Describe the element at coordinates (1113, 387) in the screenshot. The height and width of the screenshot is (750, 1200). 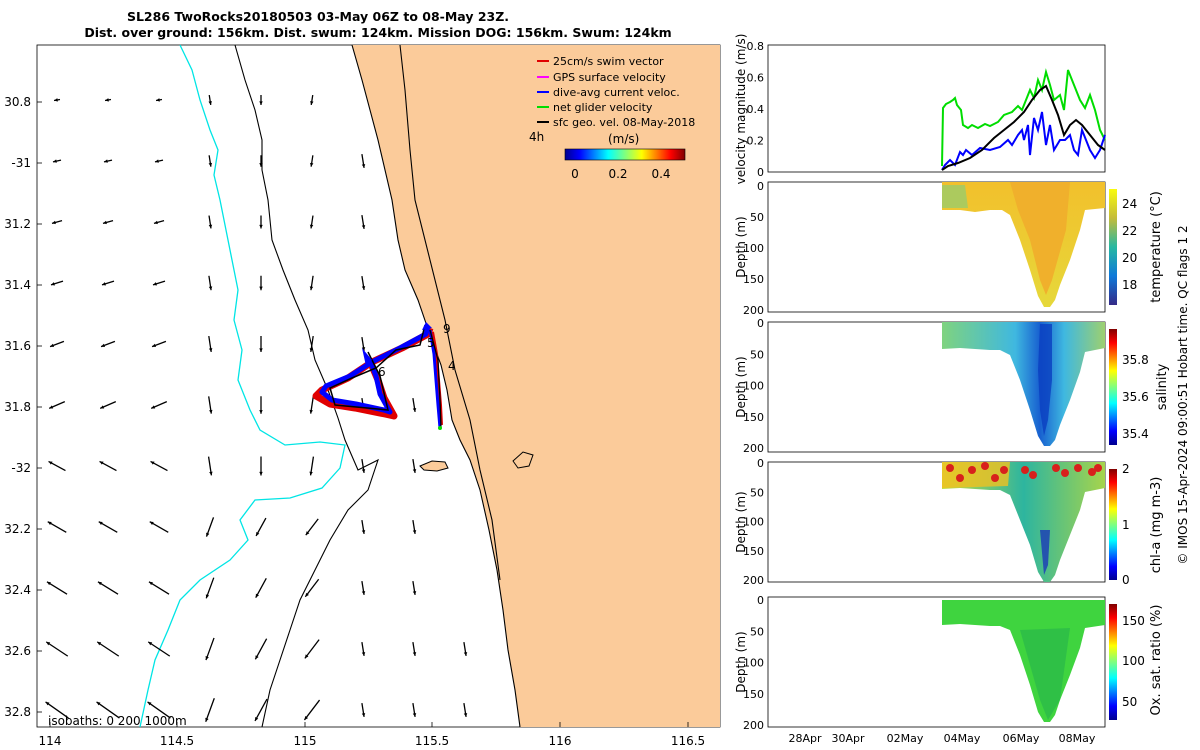
I see `salinity-colorbar` at that location.